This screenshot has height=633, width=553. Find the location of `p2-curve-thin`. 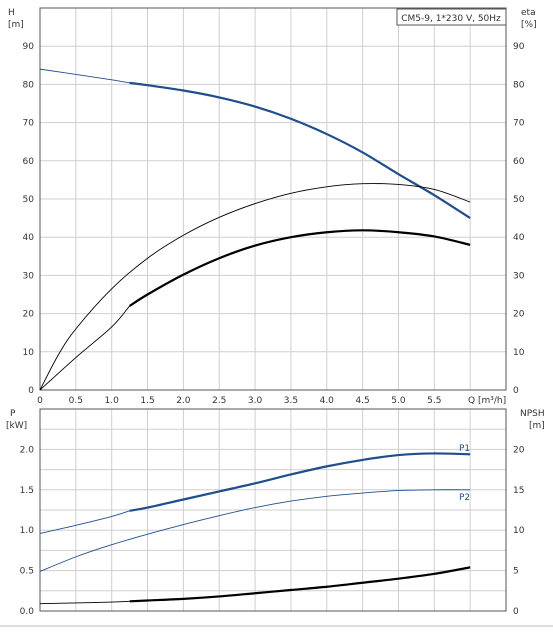

p2-curve-thin is located at coordinates (255, 530).